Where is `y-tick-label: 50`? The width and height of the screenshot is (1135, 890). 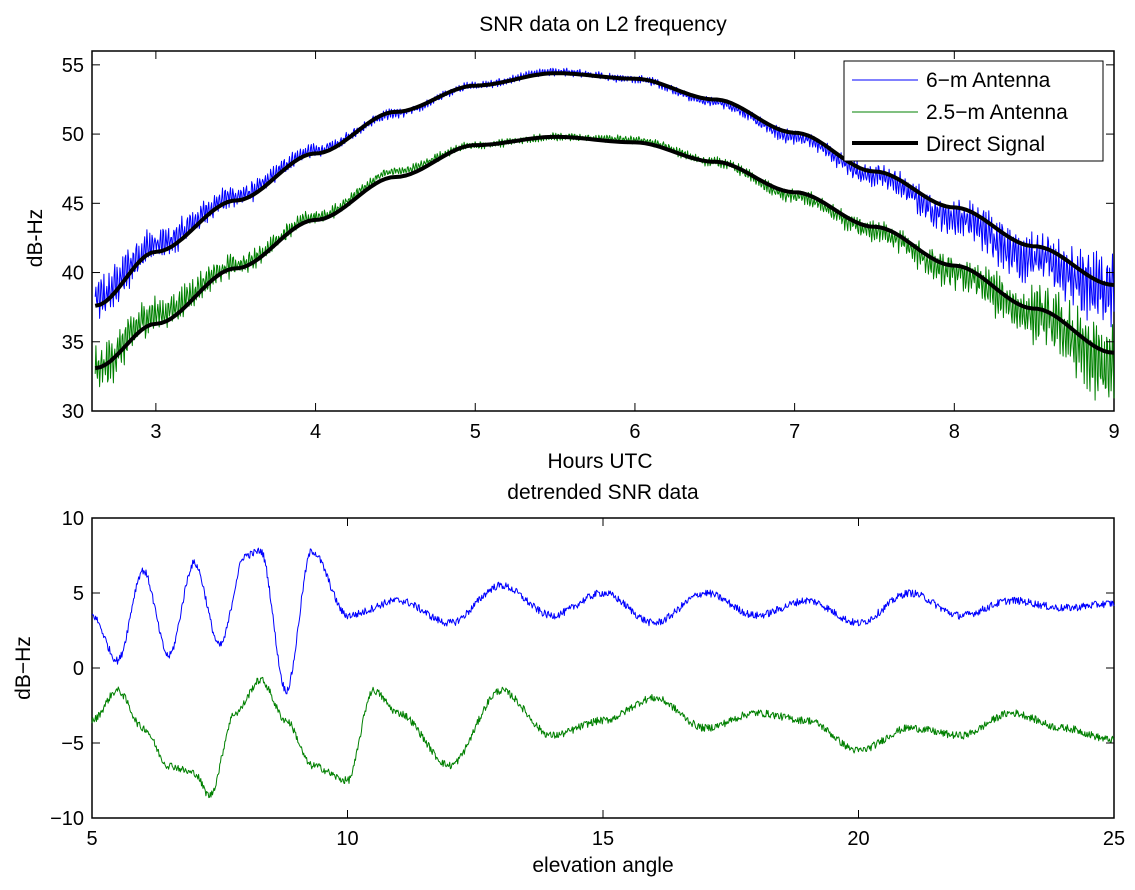
y-tick-label: 50 is located at coordinates (73, 135).